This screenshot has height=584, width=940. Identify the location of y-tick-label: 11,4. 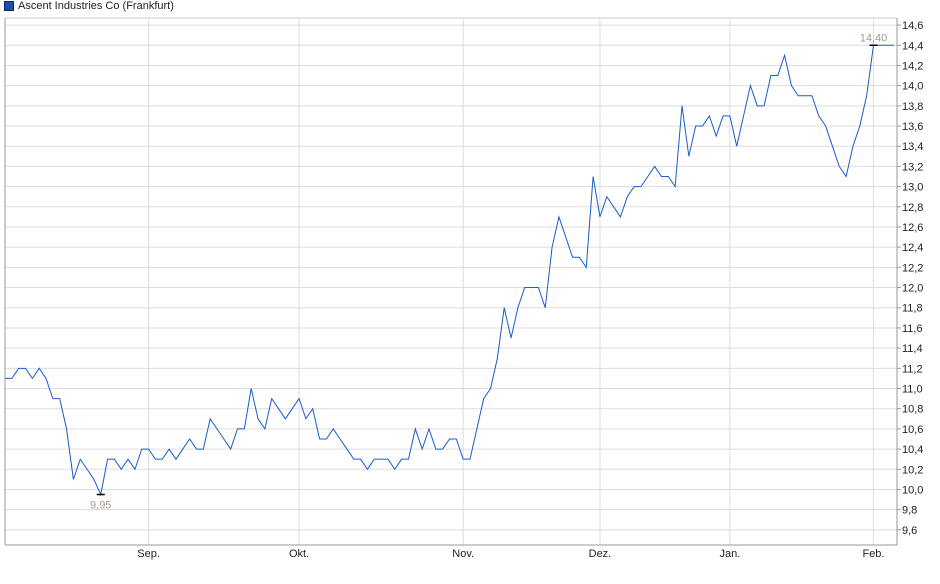
(912, 349).